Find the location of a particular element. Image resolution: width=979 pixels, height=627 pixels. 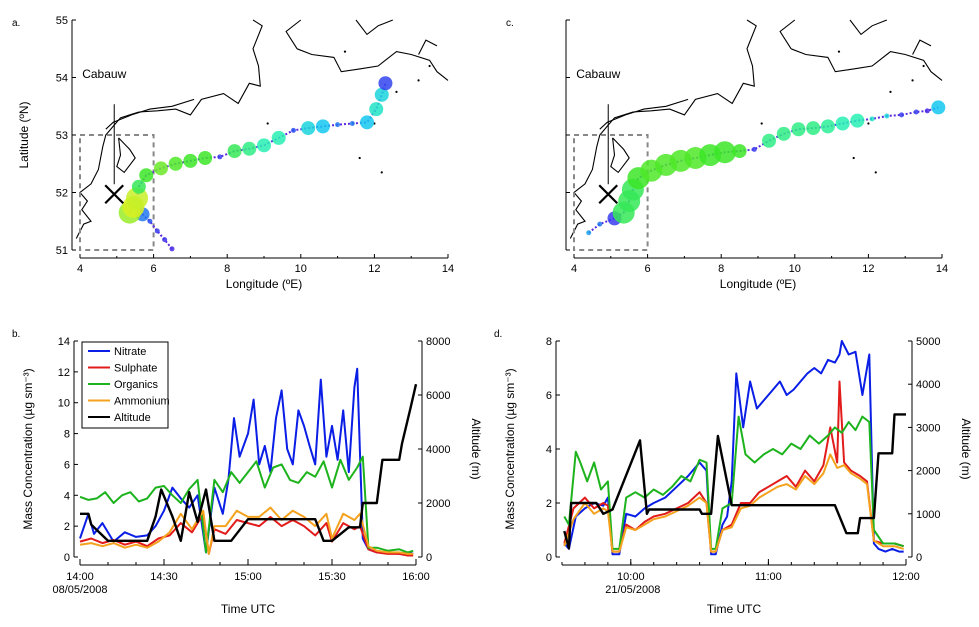

y-tick-label-4: 4 is located at coordinates (67, 496).